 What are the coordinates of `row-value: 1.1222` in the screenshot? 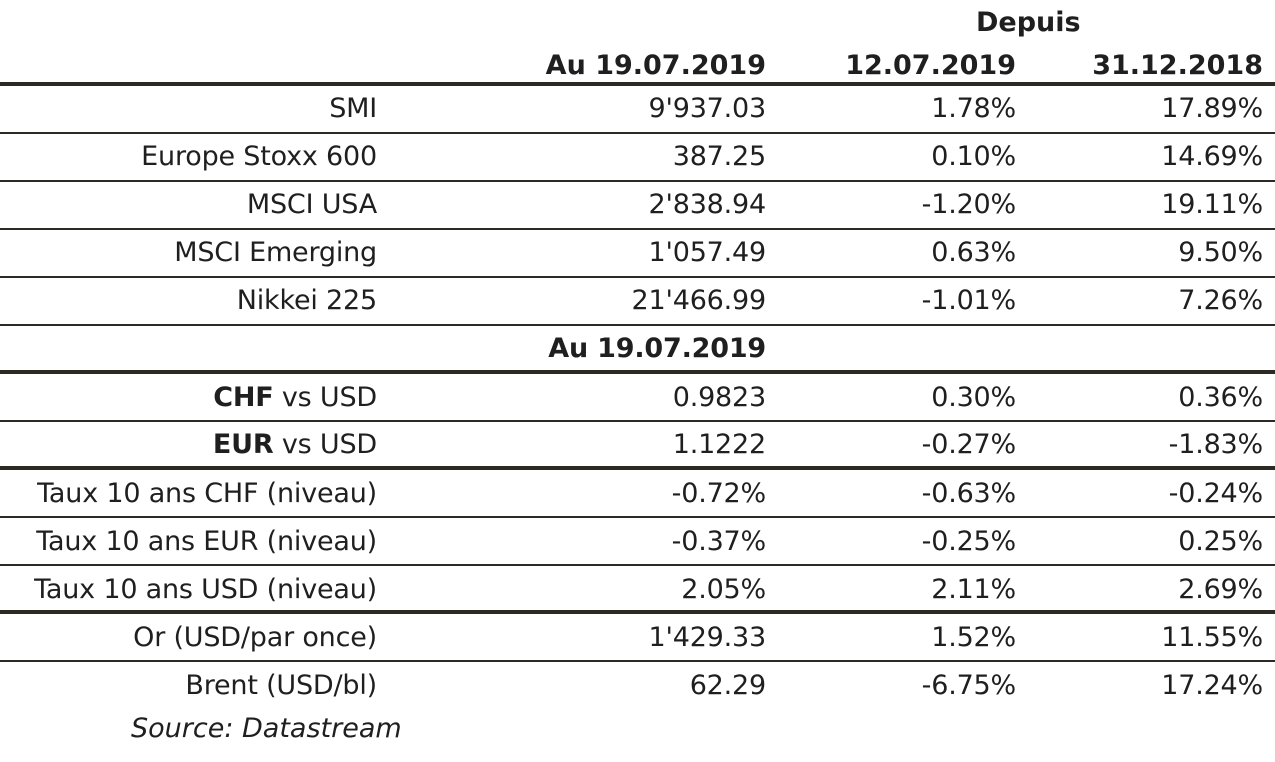 It's located at (719, 444).